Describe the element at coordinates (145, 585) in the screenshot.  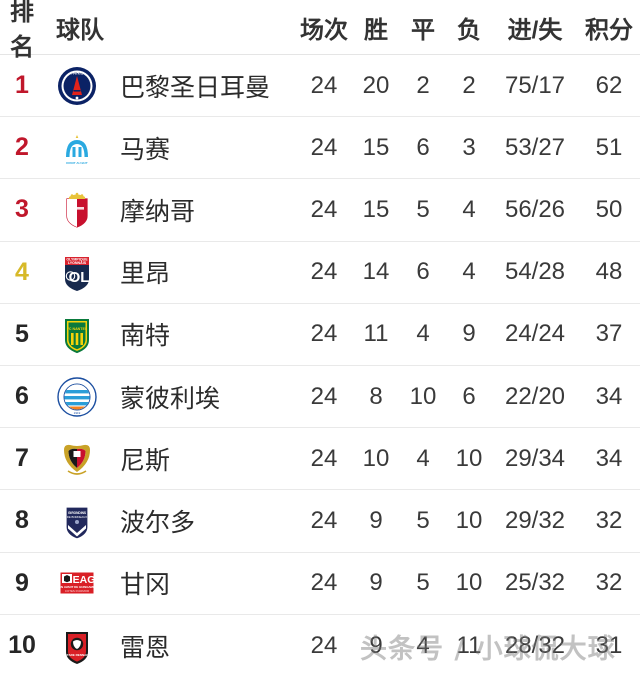
I see `team-name: 甘冈` at that location.